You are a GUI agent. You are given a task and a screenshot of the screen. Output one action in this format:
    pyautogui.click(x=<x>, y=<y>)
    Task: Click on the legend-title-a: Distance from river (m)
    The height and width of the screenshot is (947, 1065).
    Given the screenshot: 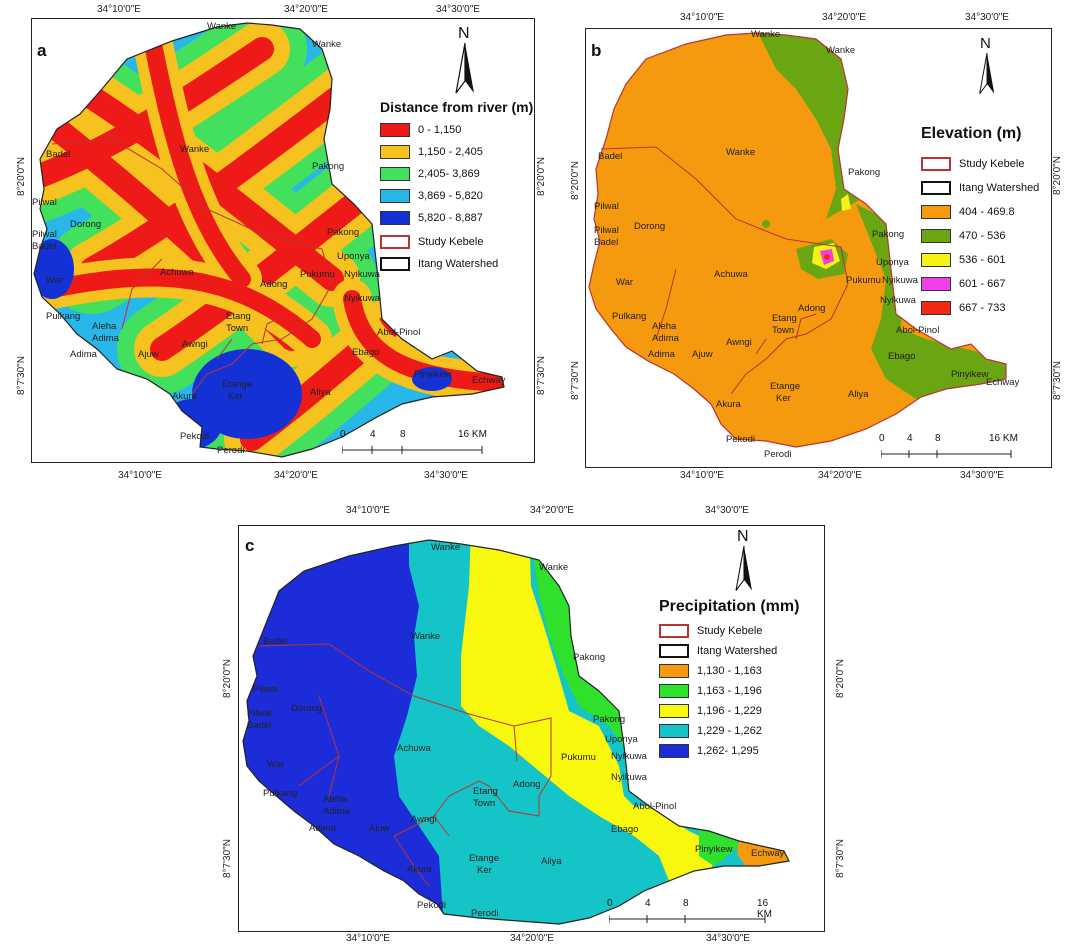 What is the action you would take?
    pyautogui.click(x=457, y=107)
    